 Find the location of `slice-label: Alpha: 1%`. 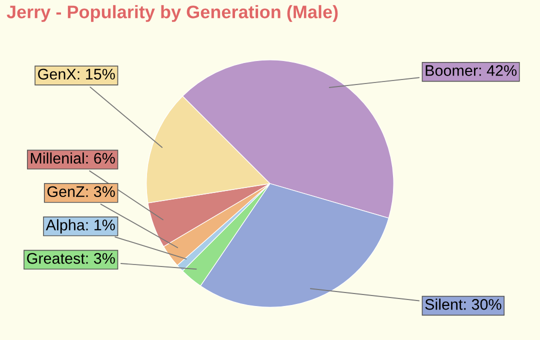

slice-label: Alpha: 1% is located at coordinates (80, 226).